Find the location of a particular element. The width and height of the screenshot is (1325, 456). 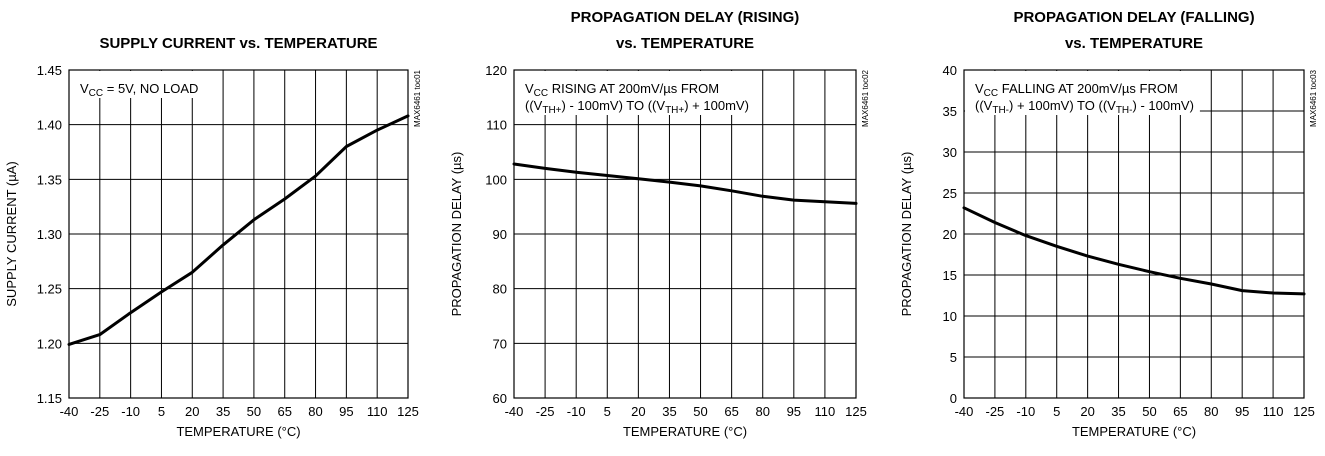

annotation-text: = 5V, NO LOAD is located at coordinates (150, 88).